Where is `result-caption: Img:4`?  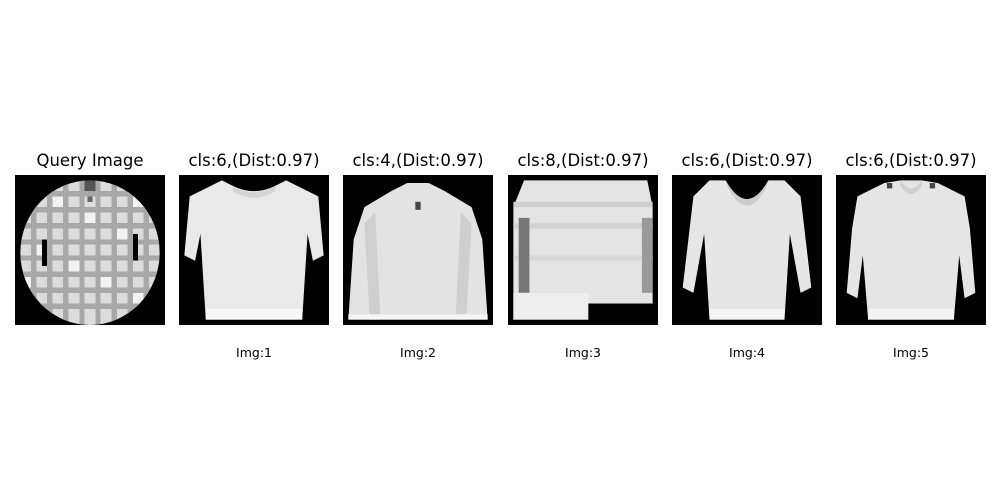
result-caption: Img:4 is located at coordinates (747, 352).